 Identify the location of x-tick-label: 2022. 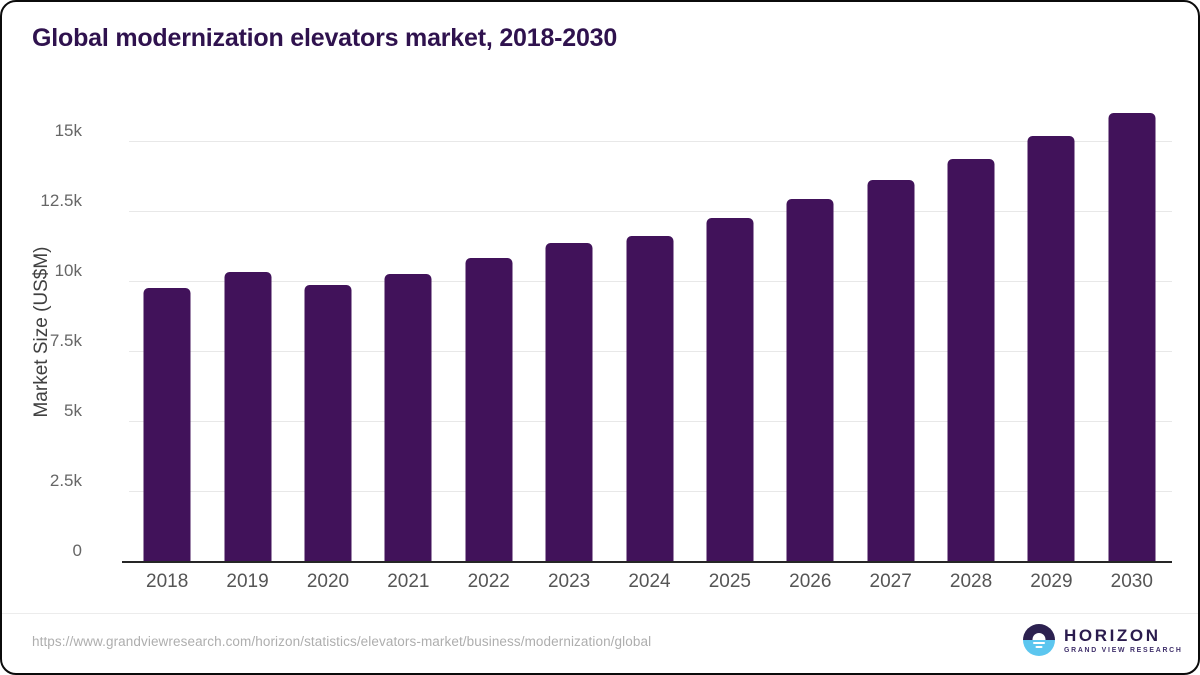
(488, 581).